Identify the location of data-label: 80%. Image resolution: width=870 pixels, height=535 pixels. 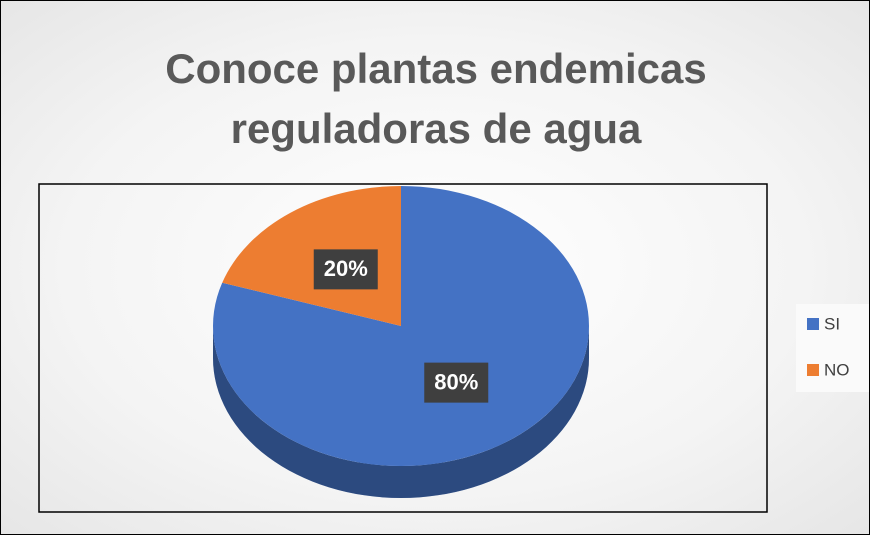
(456, 381).